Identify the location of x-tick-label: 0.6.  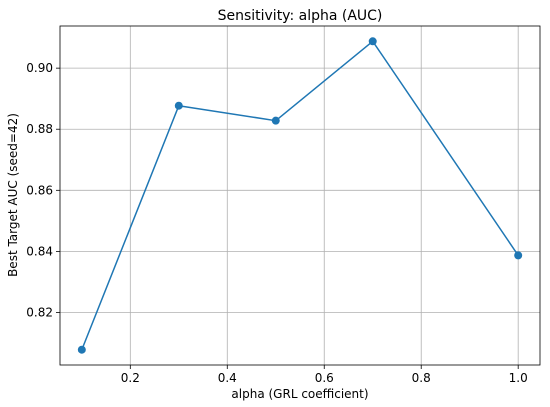
(324, 378).